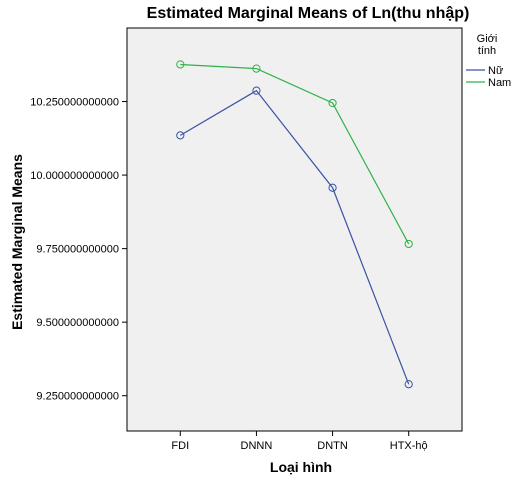  What do you see at coordinates (487, 51) in the screenshot?
I see `legend-title-line-2: tính` at bounding box center [487, 51].